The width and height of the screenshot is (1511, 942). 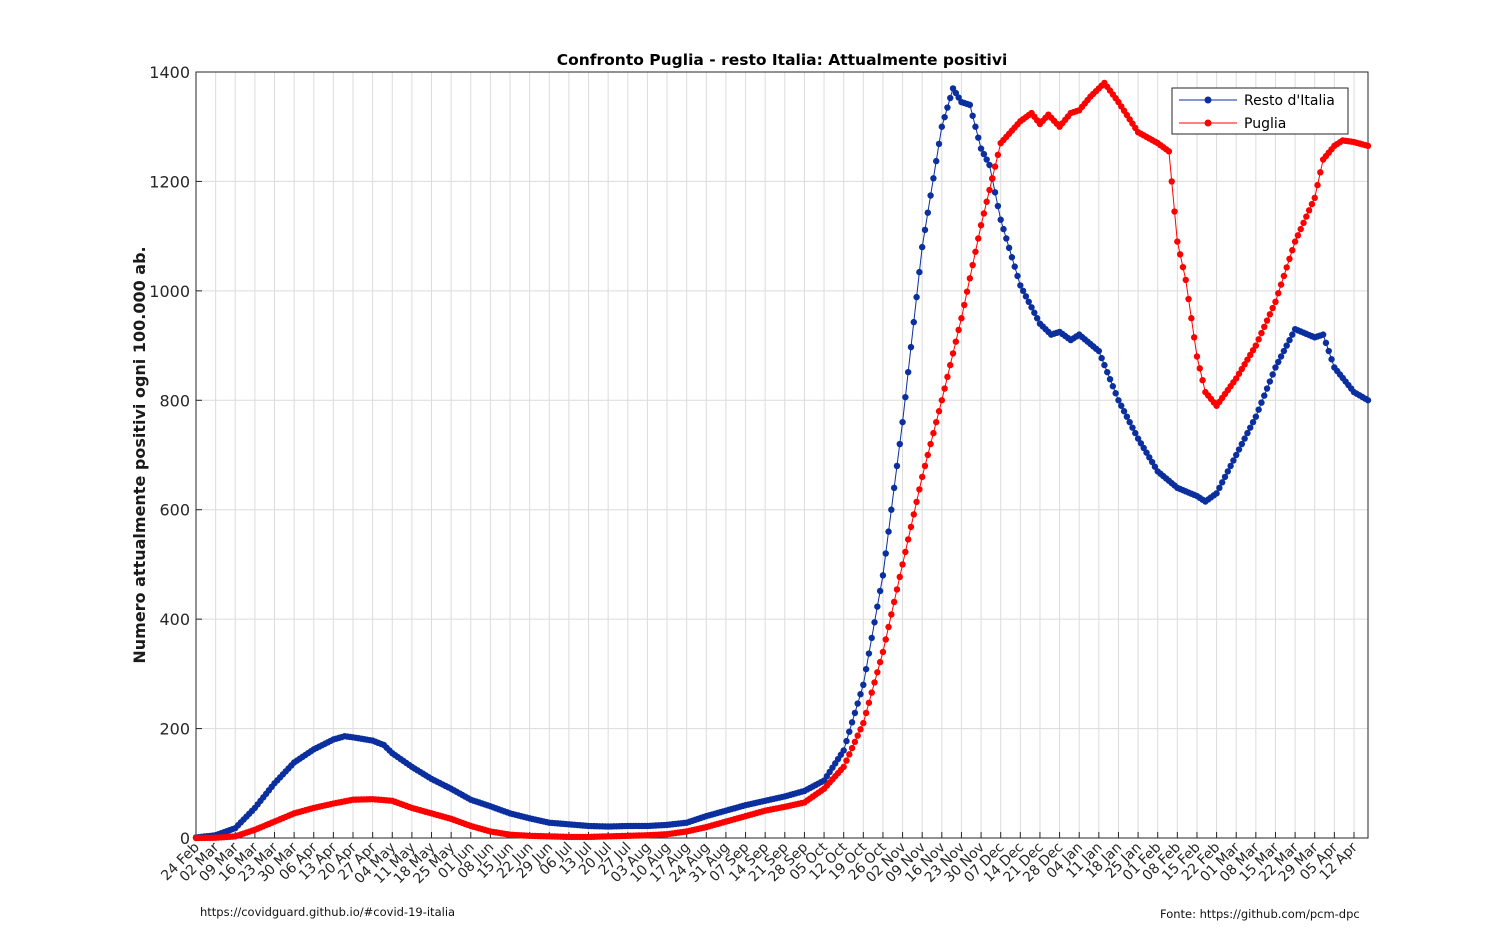 What do you see at coordinates (174, 619) in the screenshot?
I see `y-tick-label: 400` at bounding box center [174, 619].